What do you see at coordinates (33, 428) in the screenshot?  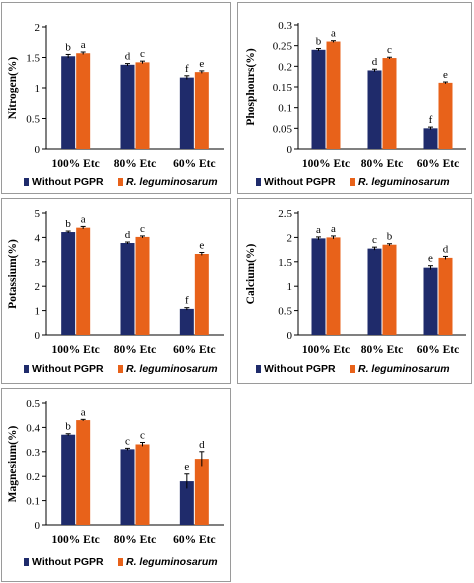 I see `y-tick-label: 0.4` at bounding box center [33, 428].